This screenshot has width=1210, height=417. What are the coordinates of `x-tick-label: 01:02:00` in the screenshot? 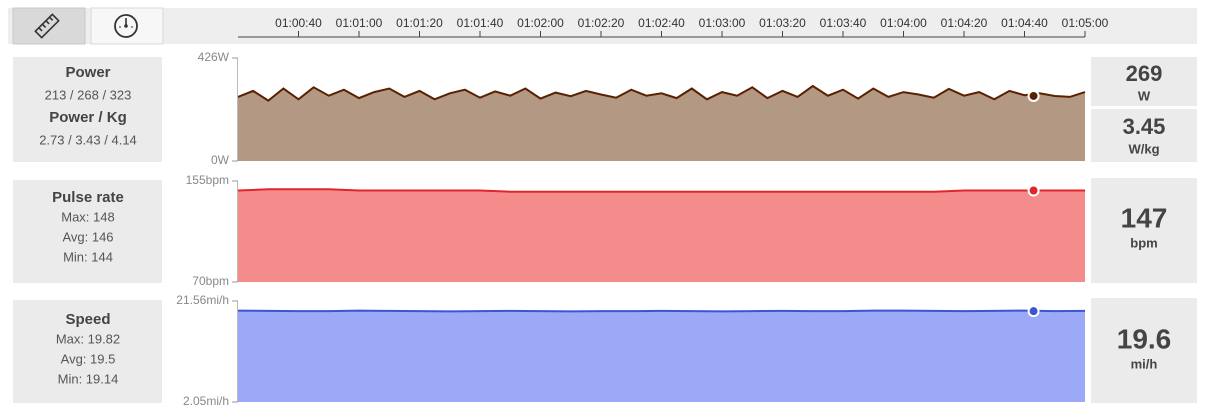 It's located at (540, 23).